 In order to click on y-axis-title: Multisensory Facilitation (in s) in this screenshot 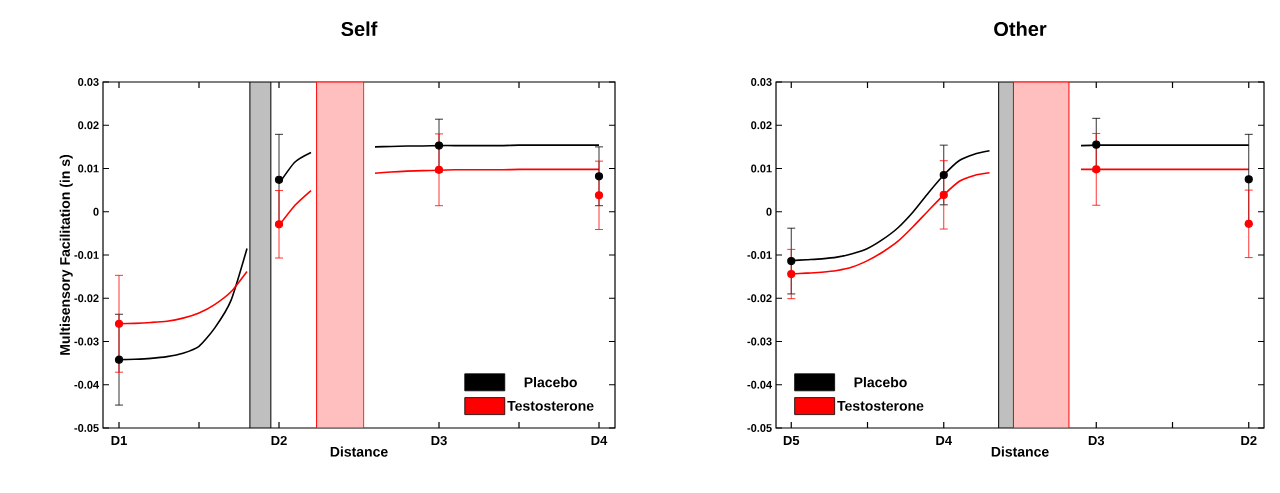, I will do `click(66, 254)`.